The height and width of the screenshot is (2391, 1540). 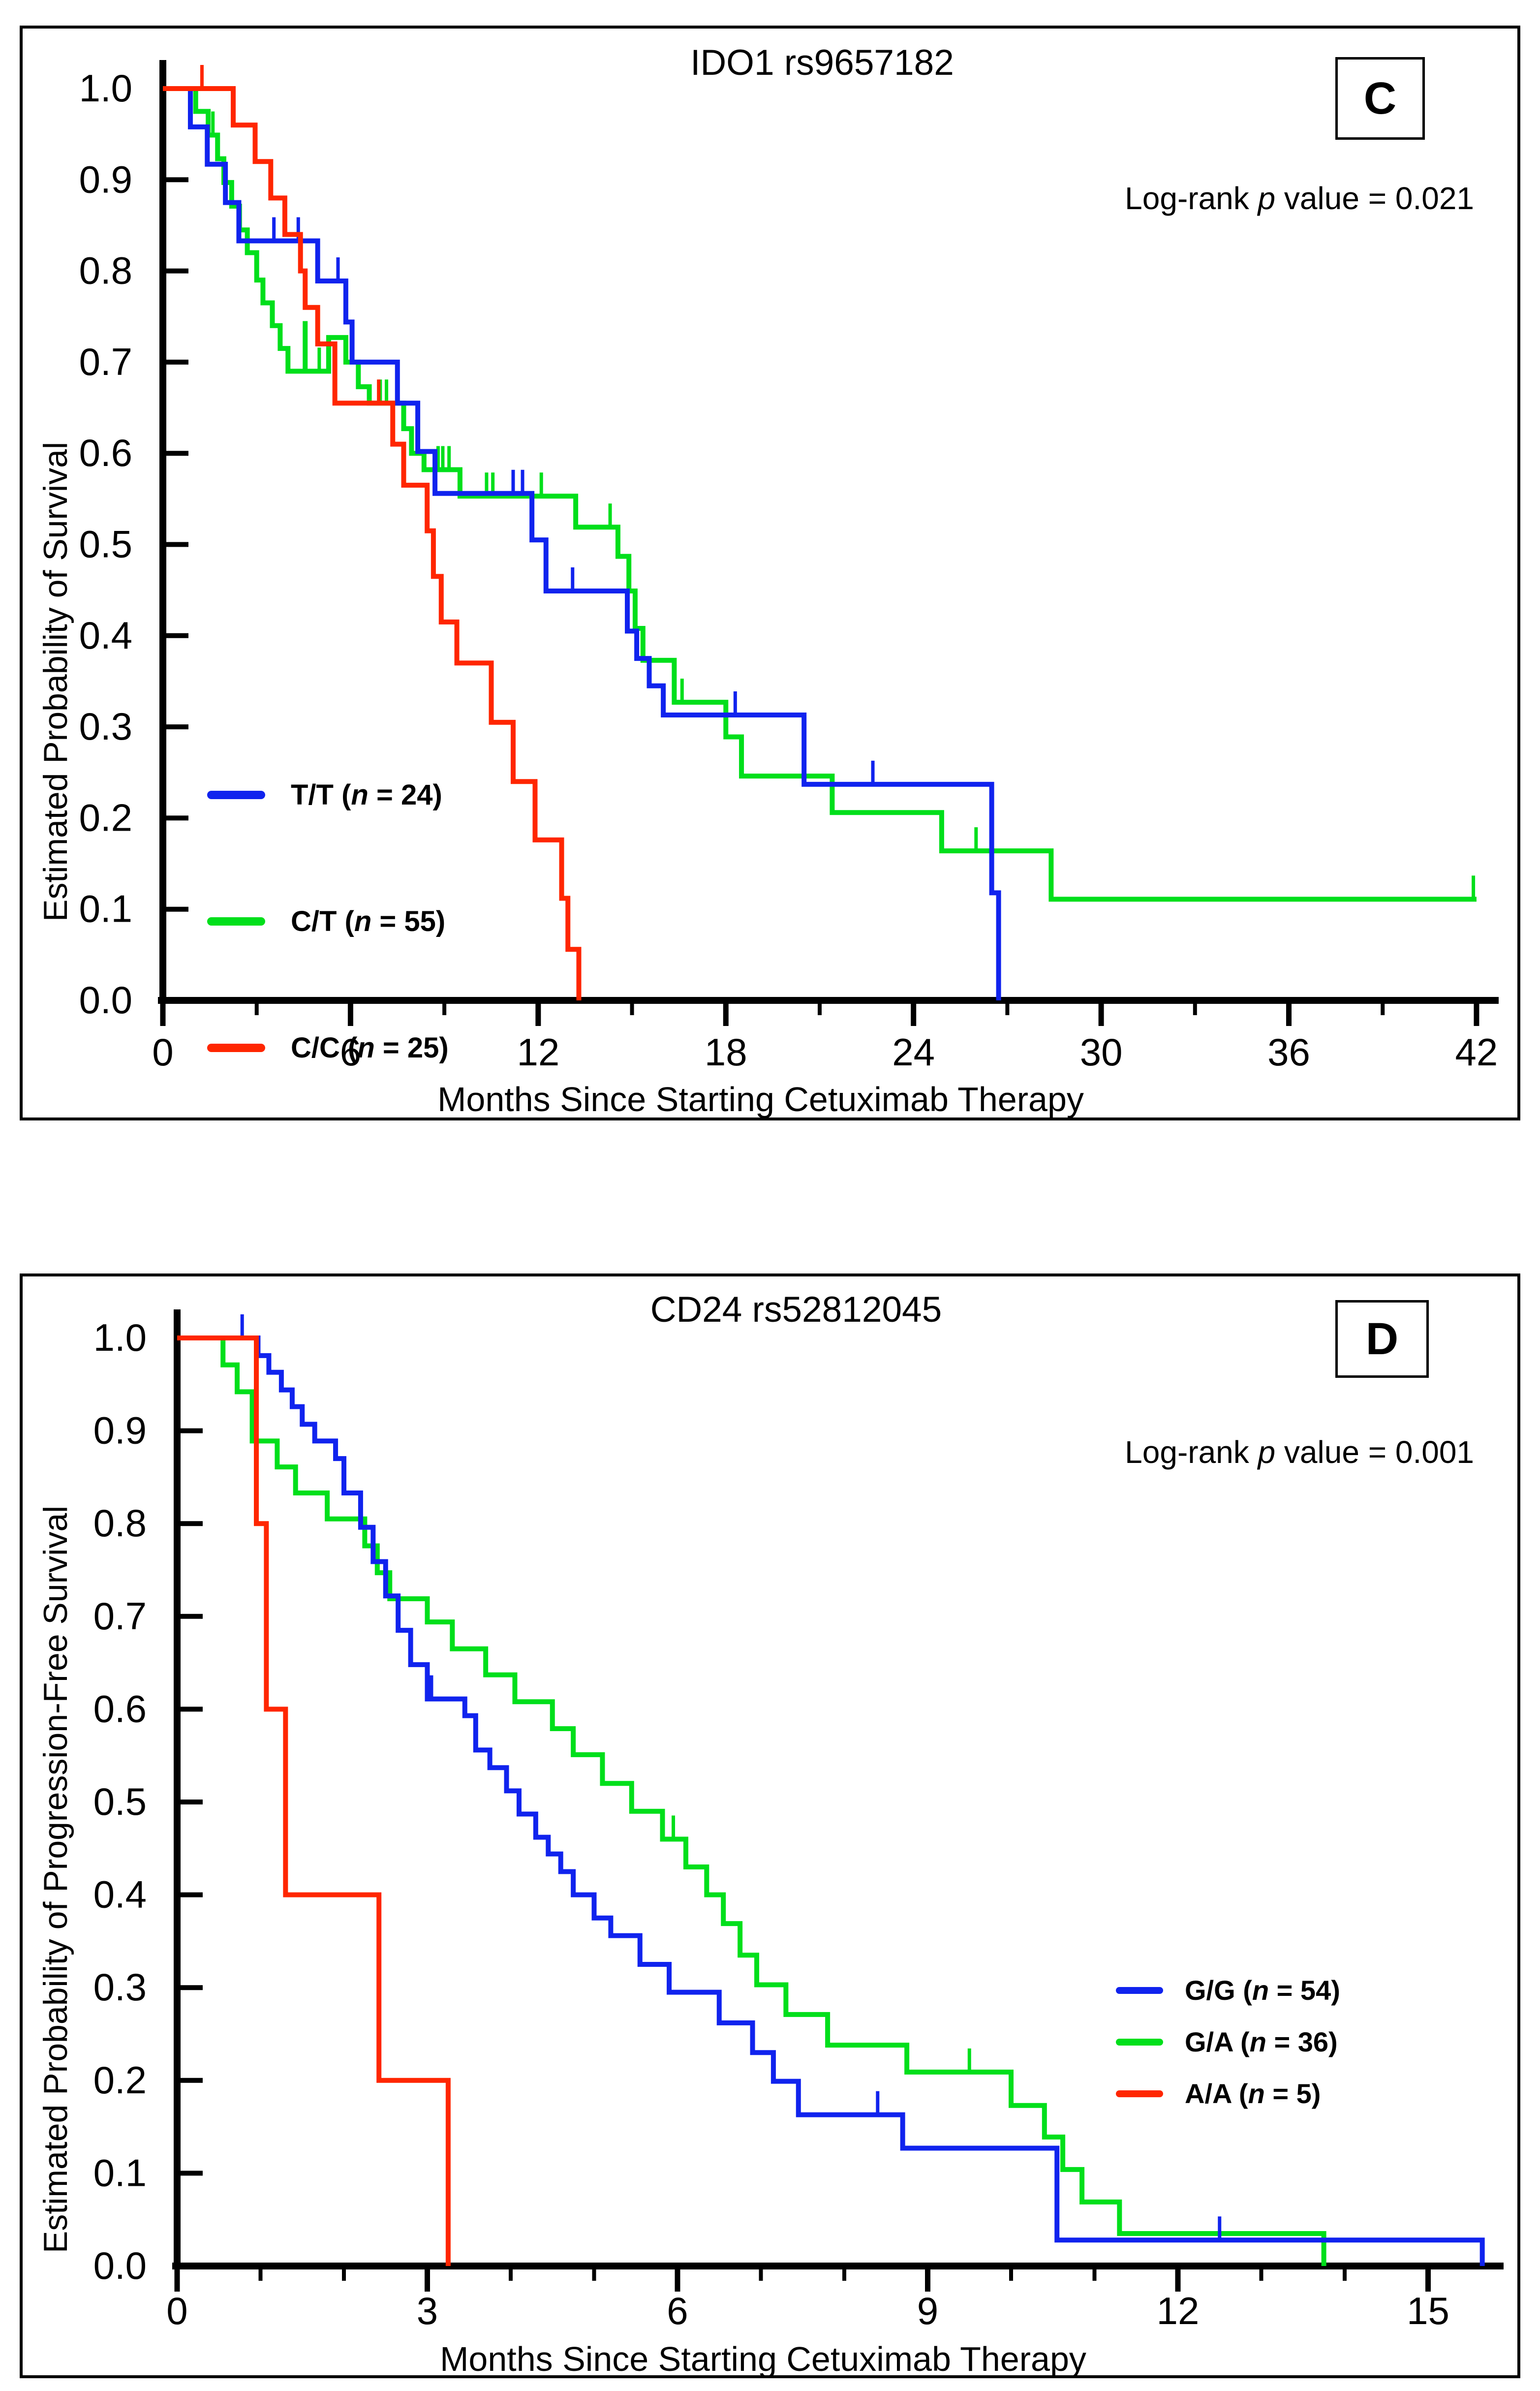 I want to click on panel-letter-d: D, so click(x=1382, y=1339).